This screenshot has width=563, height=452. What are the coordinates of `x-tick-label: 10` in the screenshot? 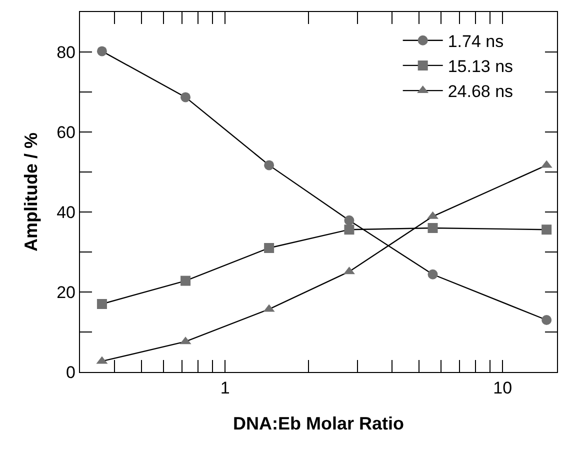 It's located at (502, 388).